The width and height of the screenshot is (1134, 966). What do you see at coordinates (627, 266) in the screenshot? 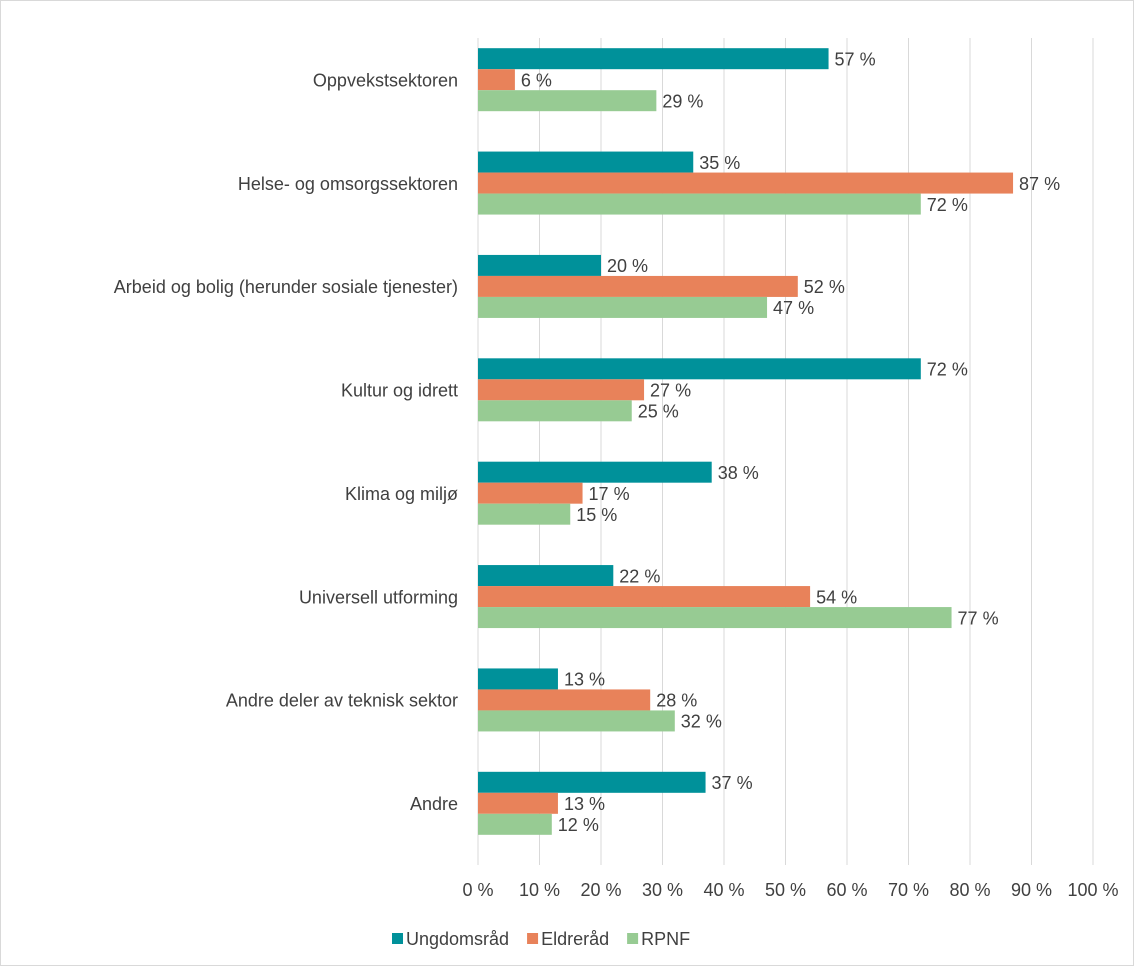
I see `data-label: 20 %` at bounding box center [627, 266].